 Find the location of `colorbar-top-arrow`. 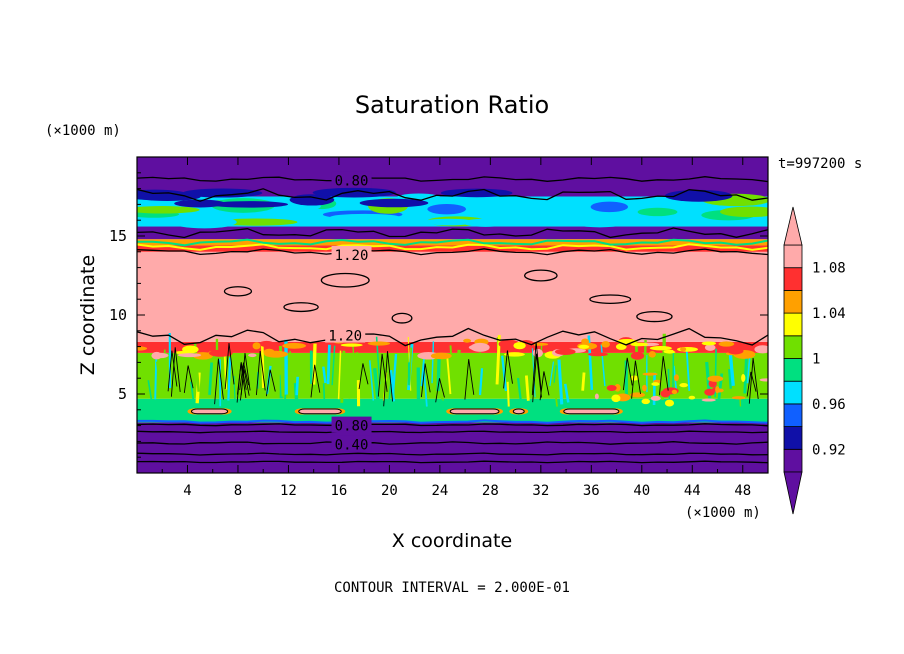

colorbar-top-arrow is located at coordinates (793, 226).